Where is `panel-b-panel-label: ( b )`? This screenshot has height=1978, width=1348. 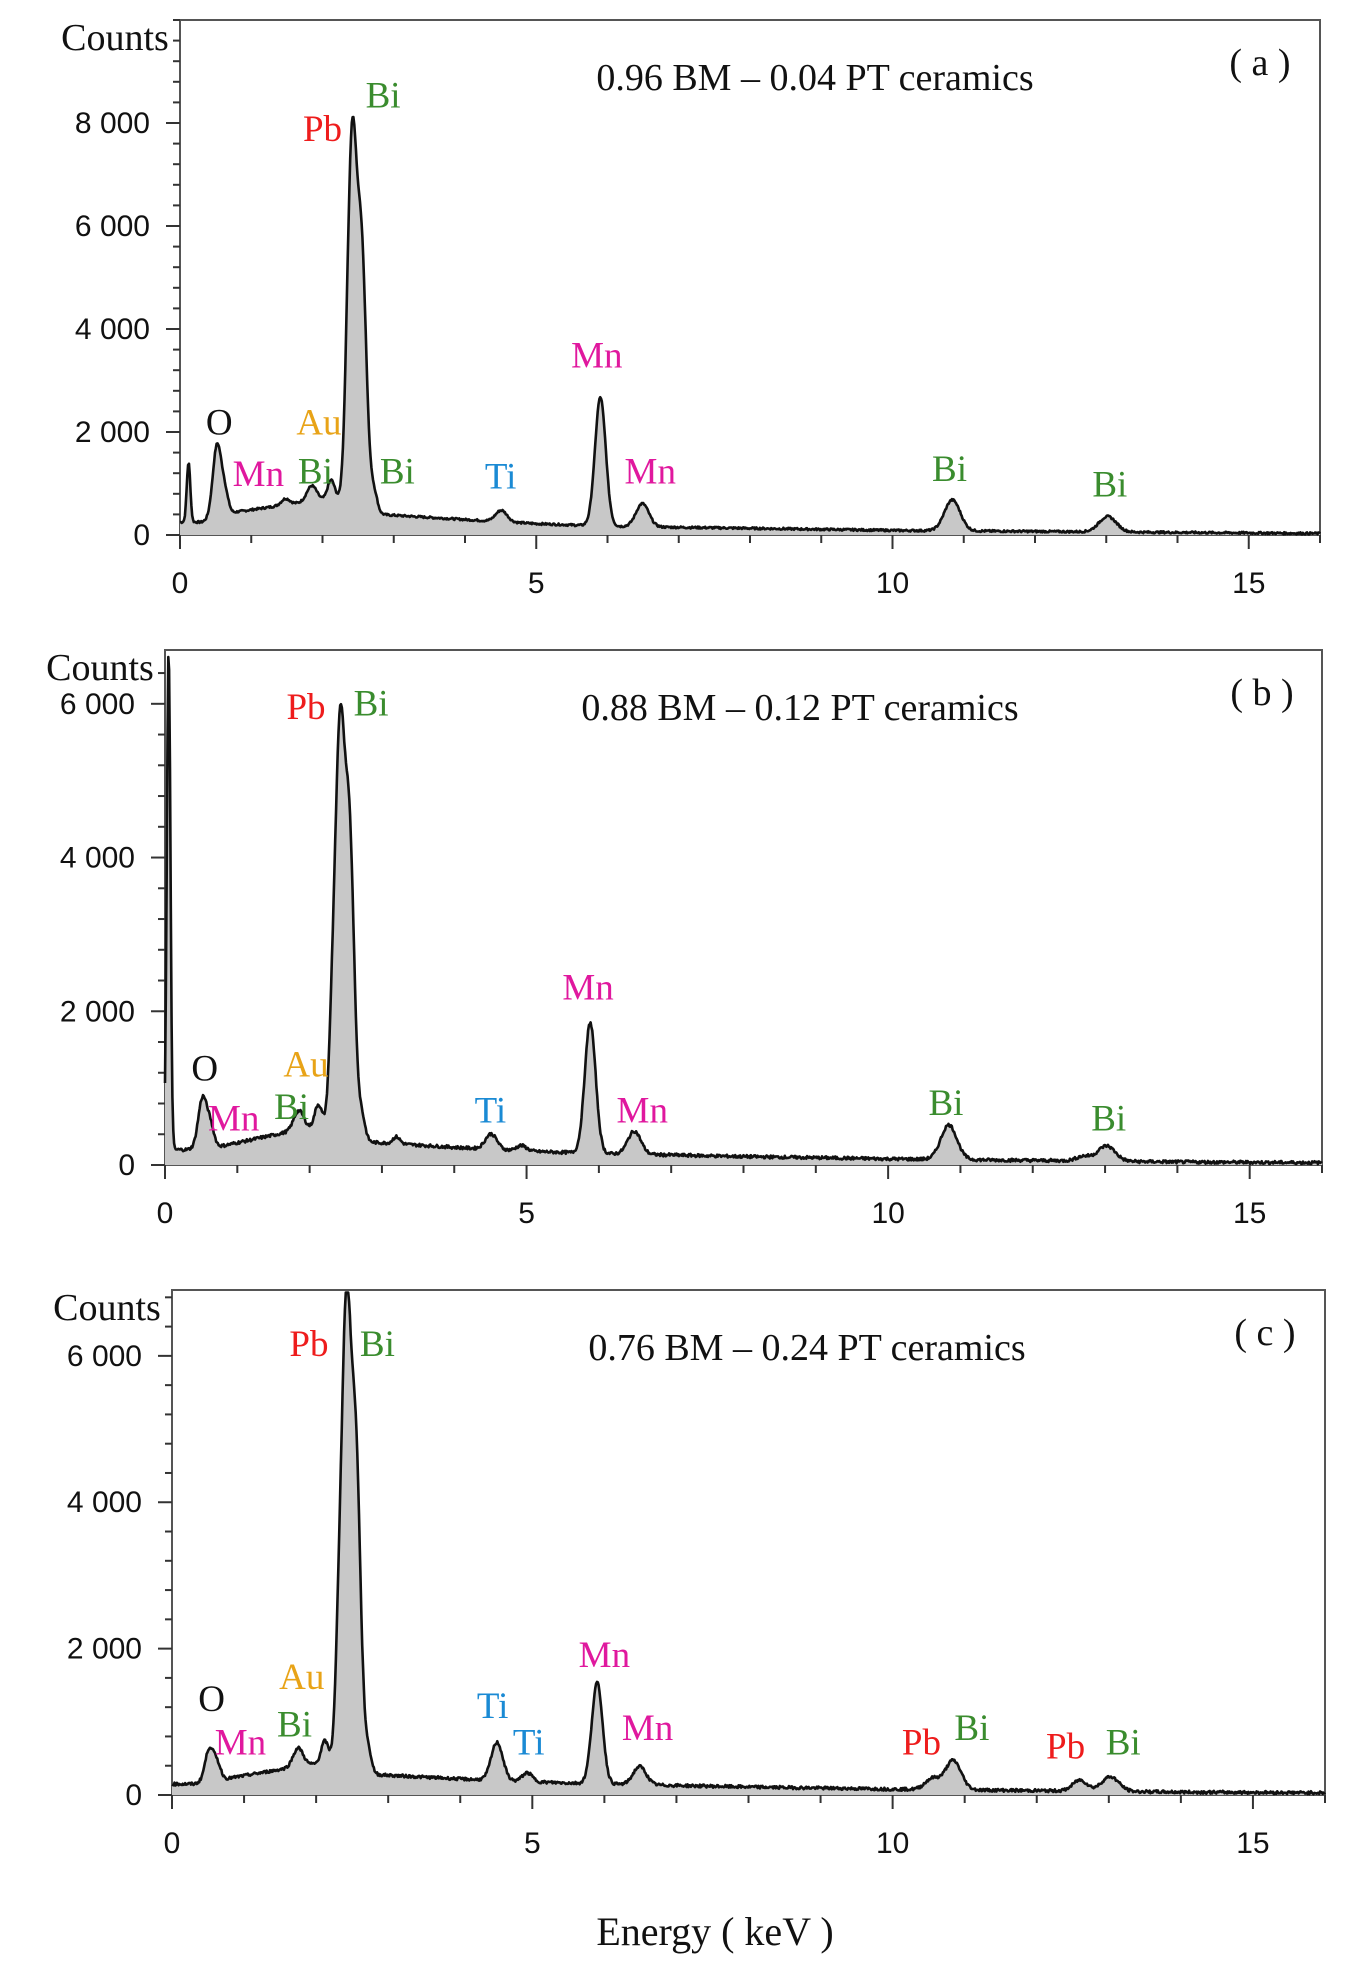
panel-b-panel-label: ( b ) is located at coordinates (1261, 693).